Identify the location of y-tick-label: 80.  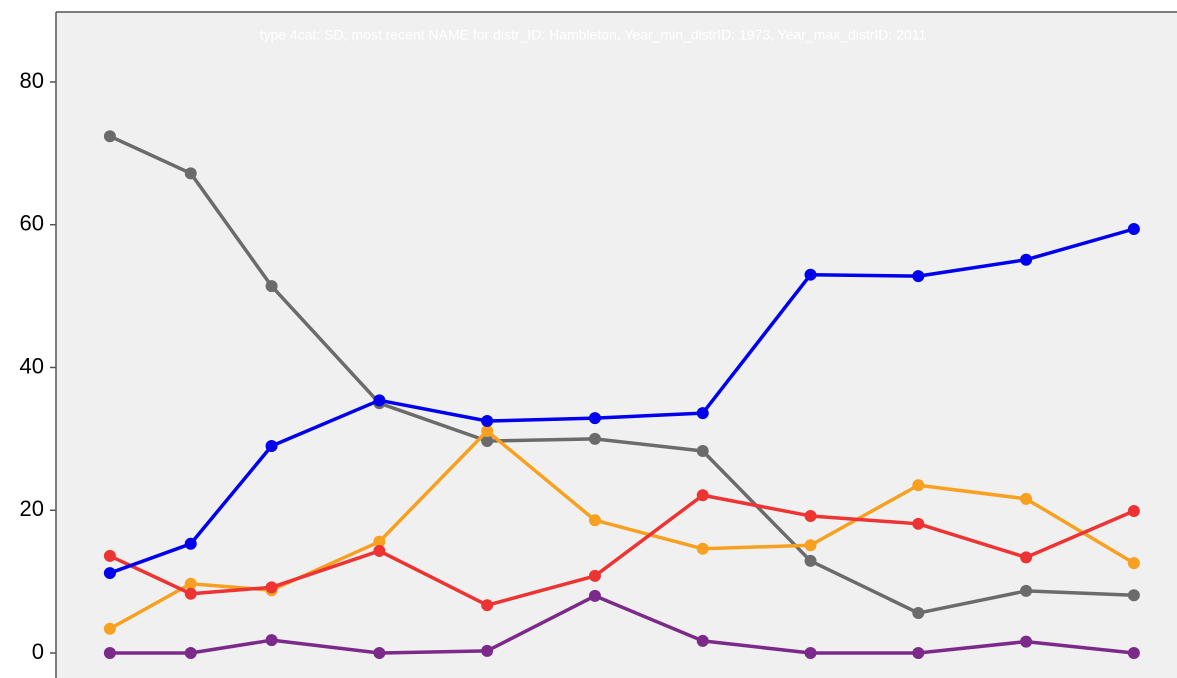
(32, 80).